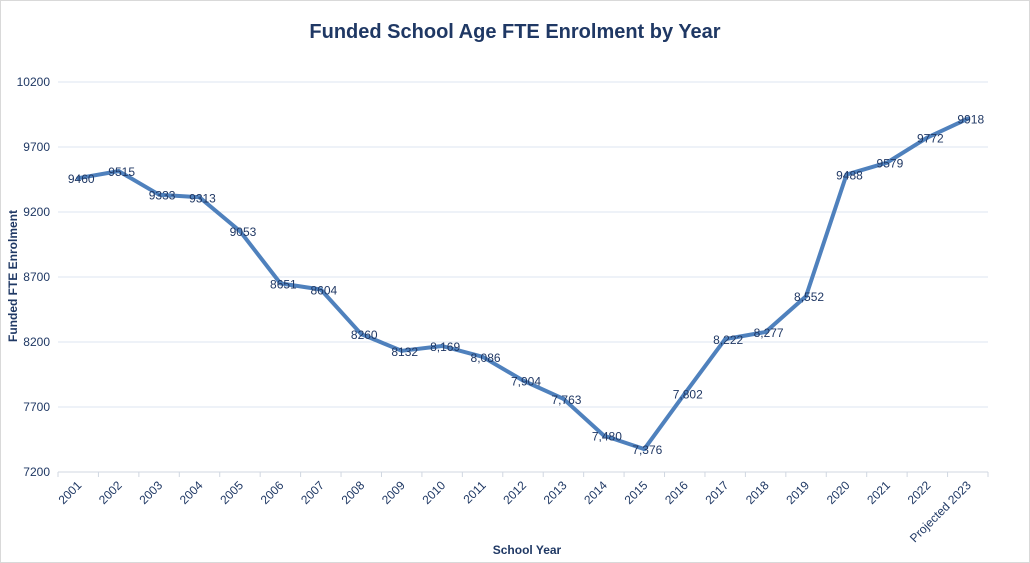  What do you see at coordinates (797, 492) in the screenshot?
I see `x-tick-label: 2019` at bounding box center [797, 492].